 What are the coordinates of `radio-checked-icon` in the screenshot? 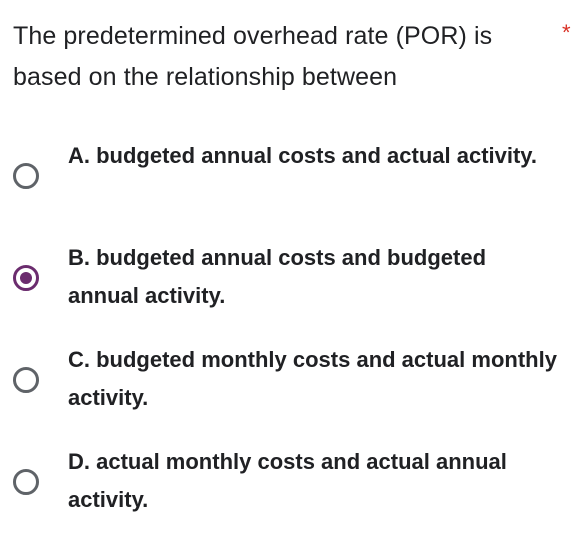 It's located at (26, 278).